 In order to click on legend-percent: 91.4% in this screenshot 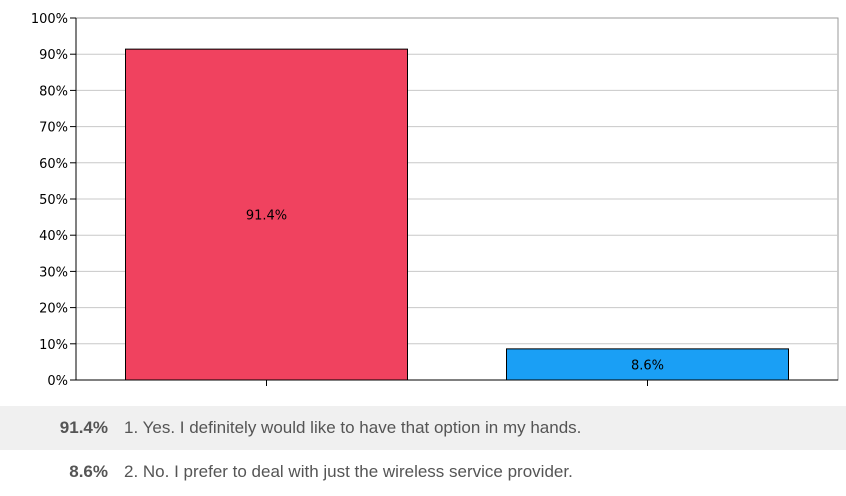, I will do `click(83, 427)`.